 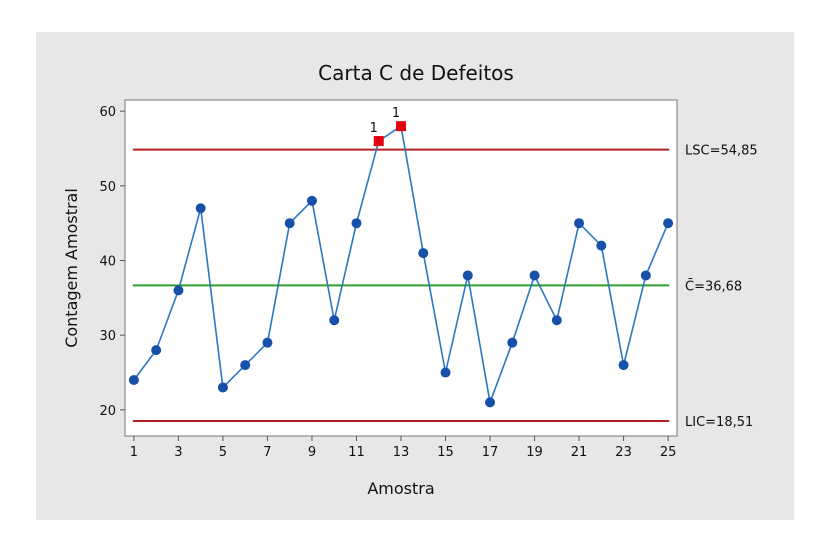 I want to click on center-label: C̄=36,68, so click(x=713, y=286).